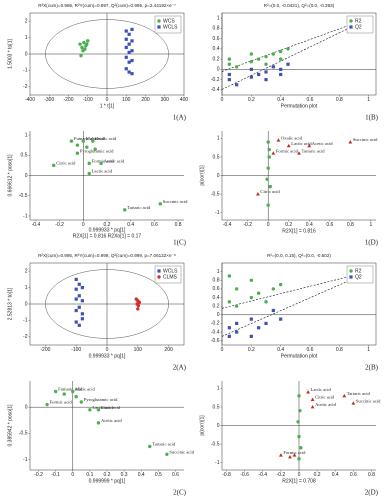  What do you see at coordinates (180, 368) in the screenshot?
I see `panel-tag: 2(A)` at bounding box center [180, 368].